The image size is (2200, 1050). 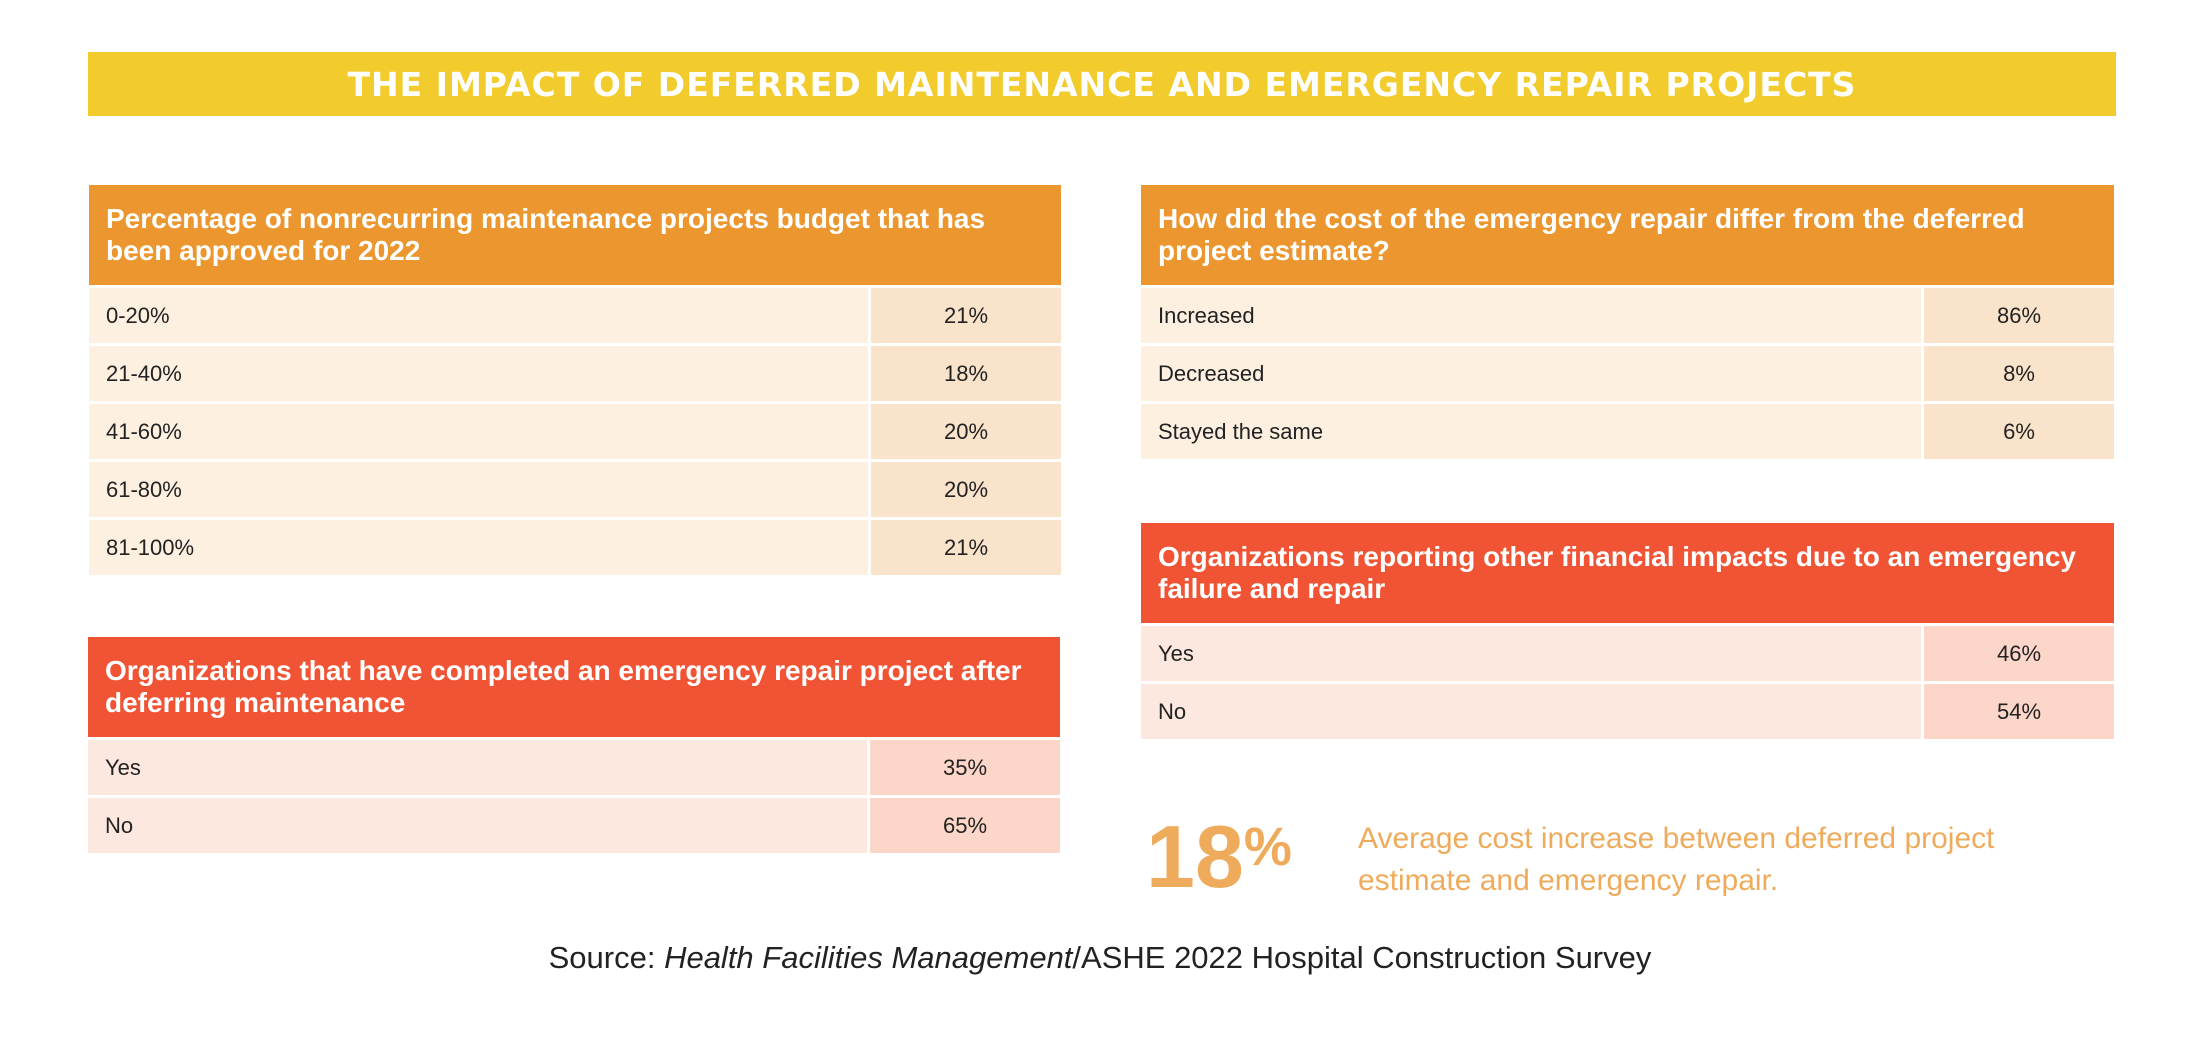 I want to click on row-value: 18%, so click(x=966, y=373).